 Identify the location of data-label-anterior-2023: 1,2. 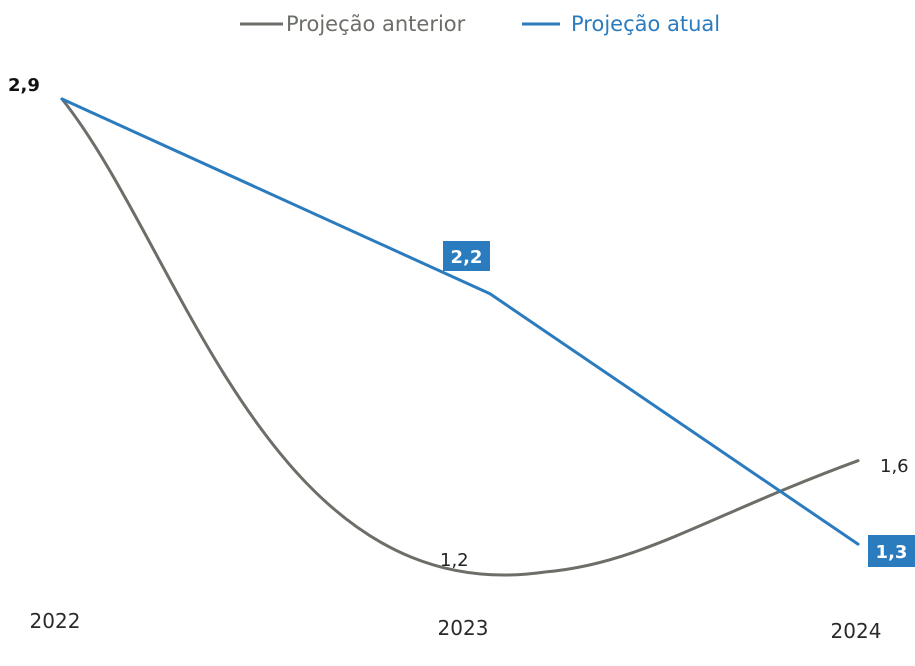
(454, 560).